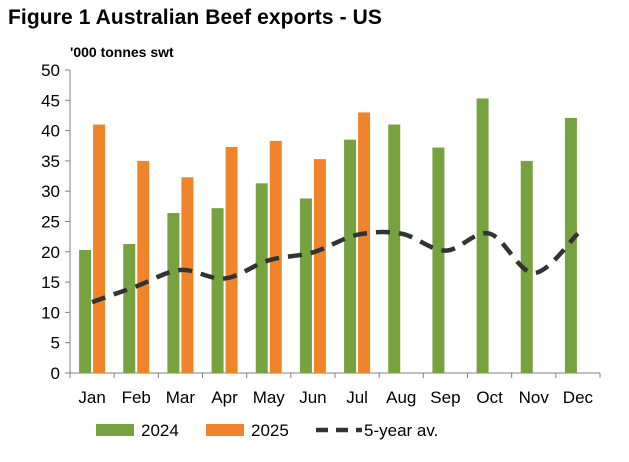 The width and height of the screenshot is (629, 462). What do you see at coordinates (122, 52) in the screenshot?
I see `y-axis-unit-label: '000 tonnes swt` at bounding box center [122, 52].